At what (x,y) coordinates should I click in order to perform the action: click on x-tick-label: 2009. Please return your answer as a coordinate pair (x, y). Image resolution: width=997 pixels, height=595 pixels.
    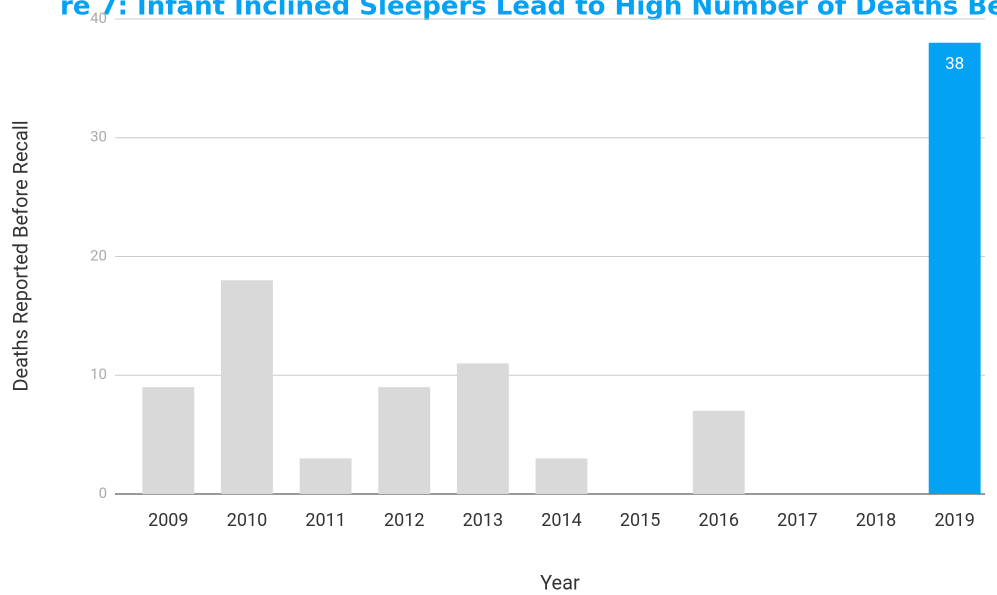
    Looking at the image, I should click on (168, 520).